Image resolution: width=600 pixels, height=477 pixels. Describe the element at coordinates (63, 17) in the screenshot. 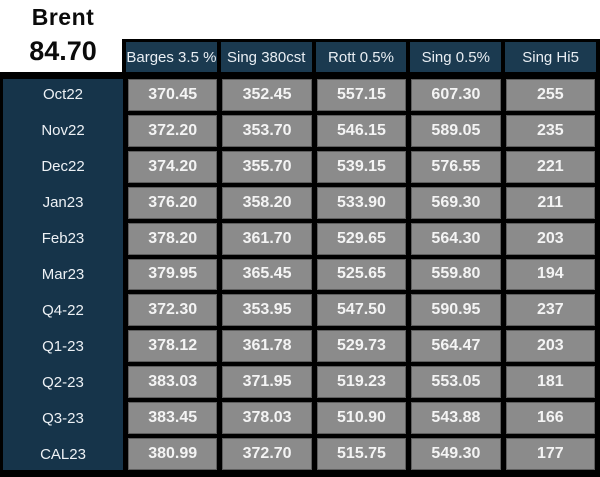

I see `benchmark-name: Brent` at that location.